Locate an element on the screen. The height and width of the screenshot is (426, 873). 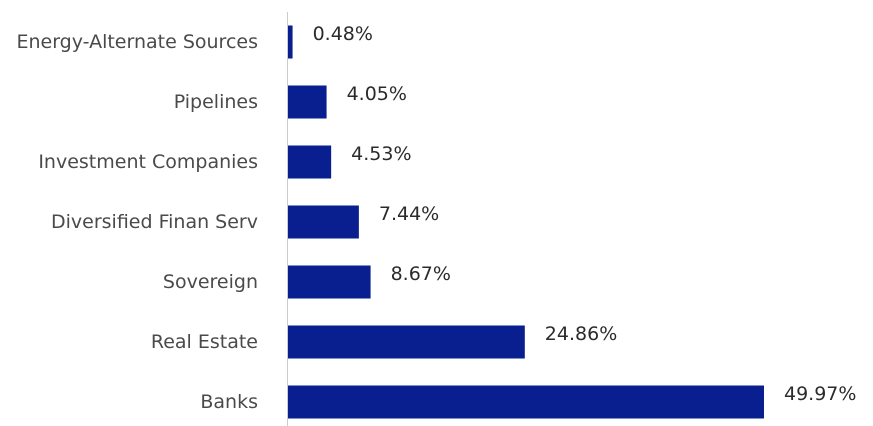
category-label: Banks is located at coordinates (229, 402).